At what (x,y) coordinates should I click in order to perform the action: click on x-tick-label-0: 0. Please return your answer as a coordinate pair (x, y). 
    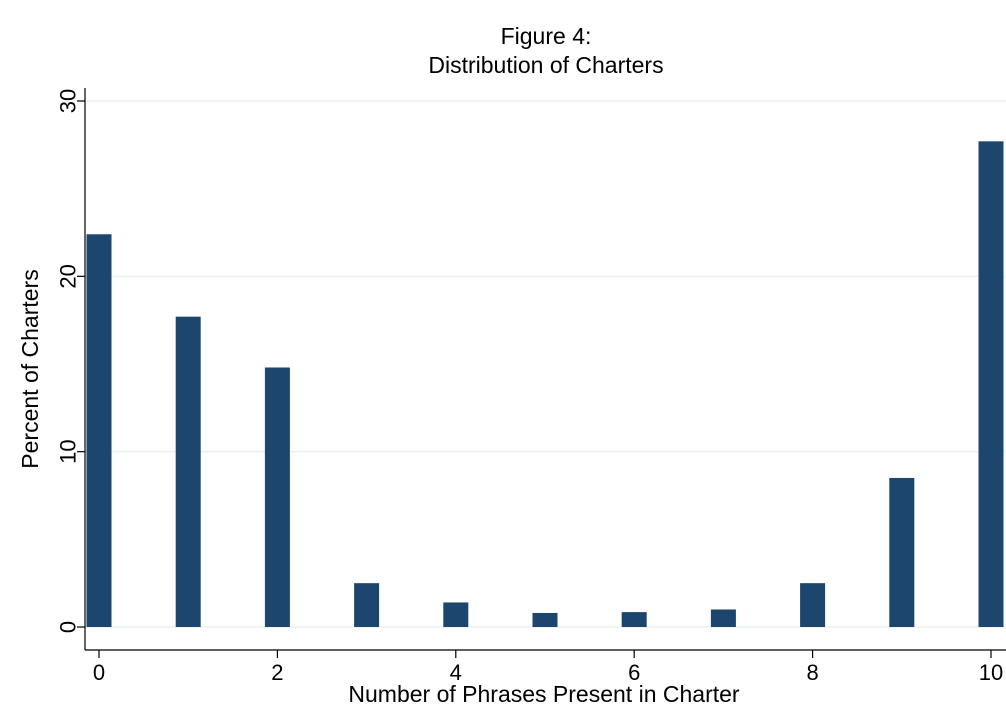
    Looking at the image, I should click on (99, 672).